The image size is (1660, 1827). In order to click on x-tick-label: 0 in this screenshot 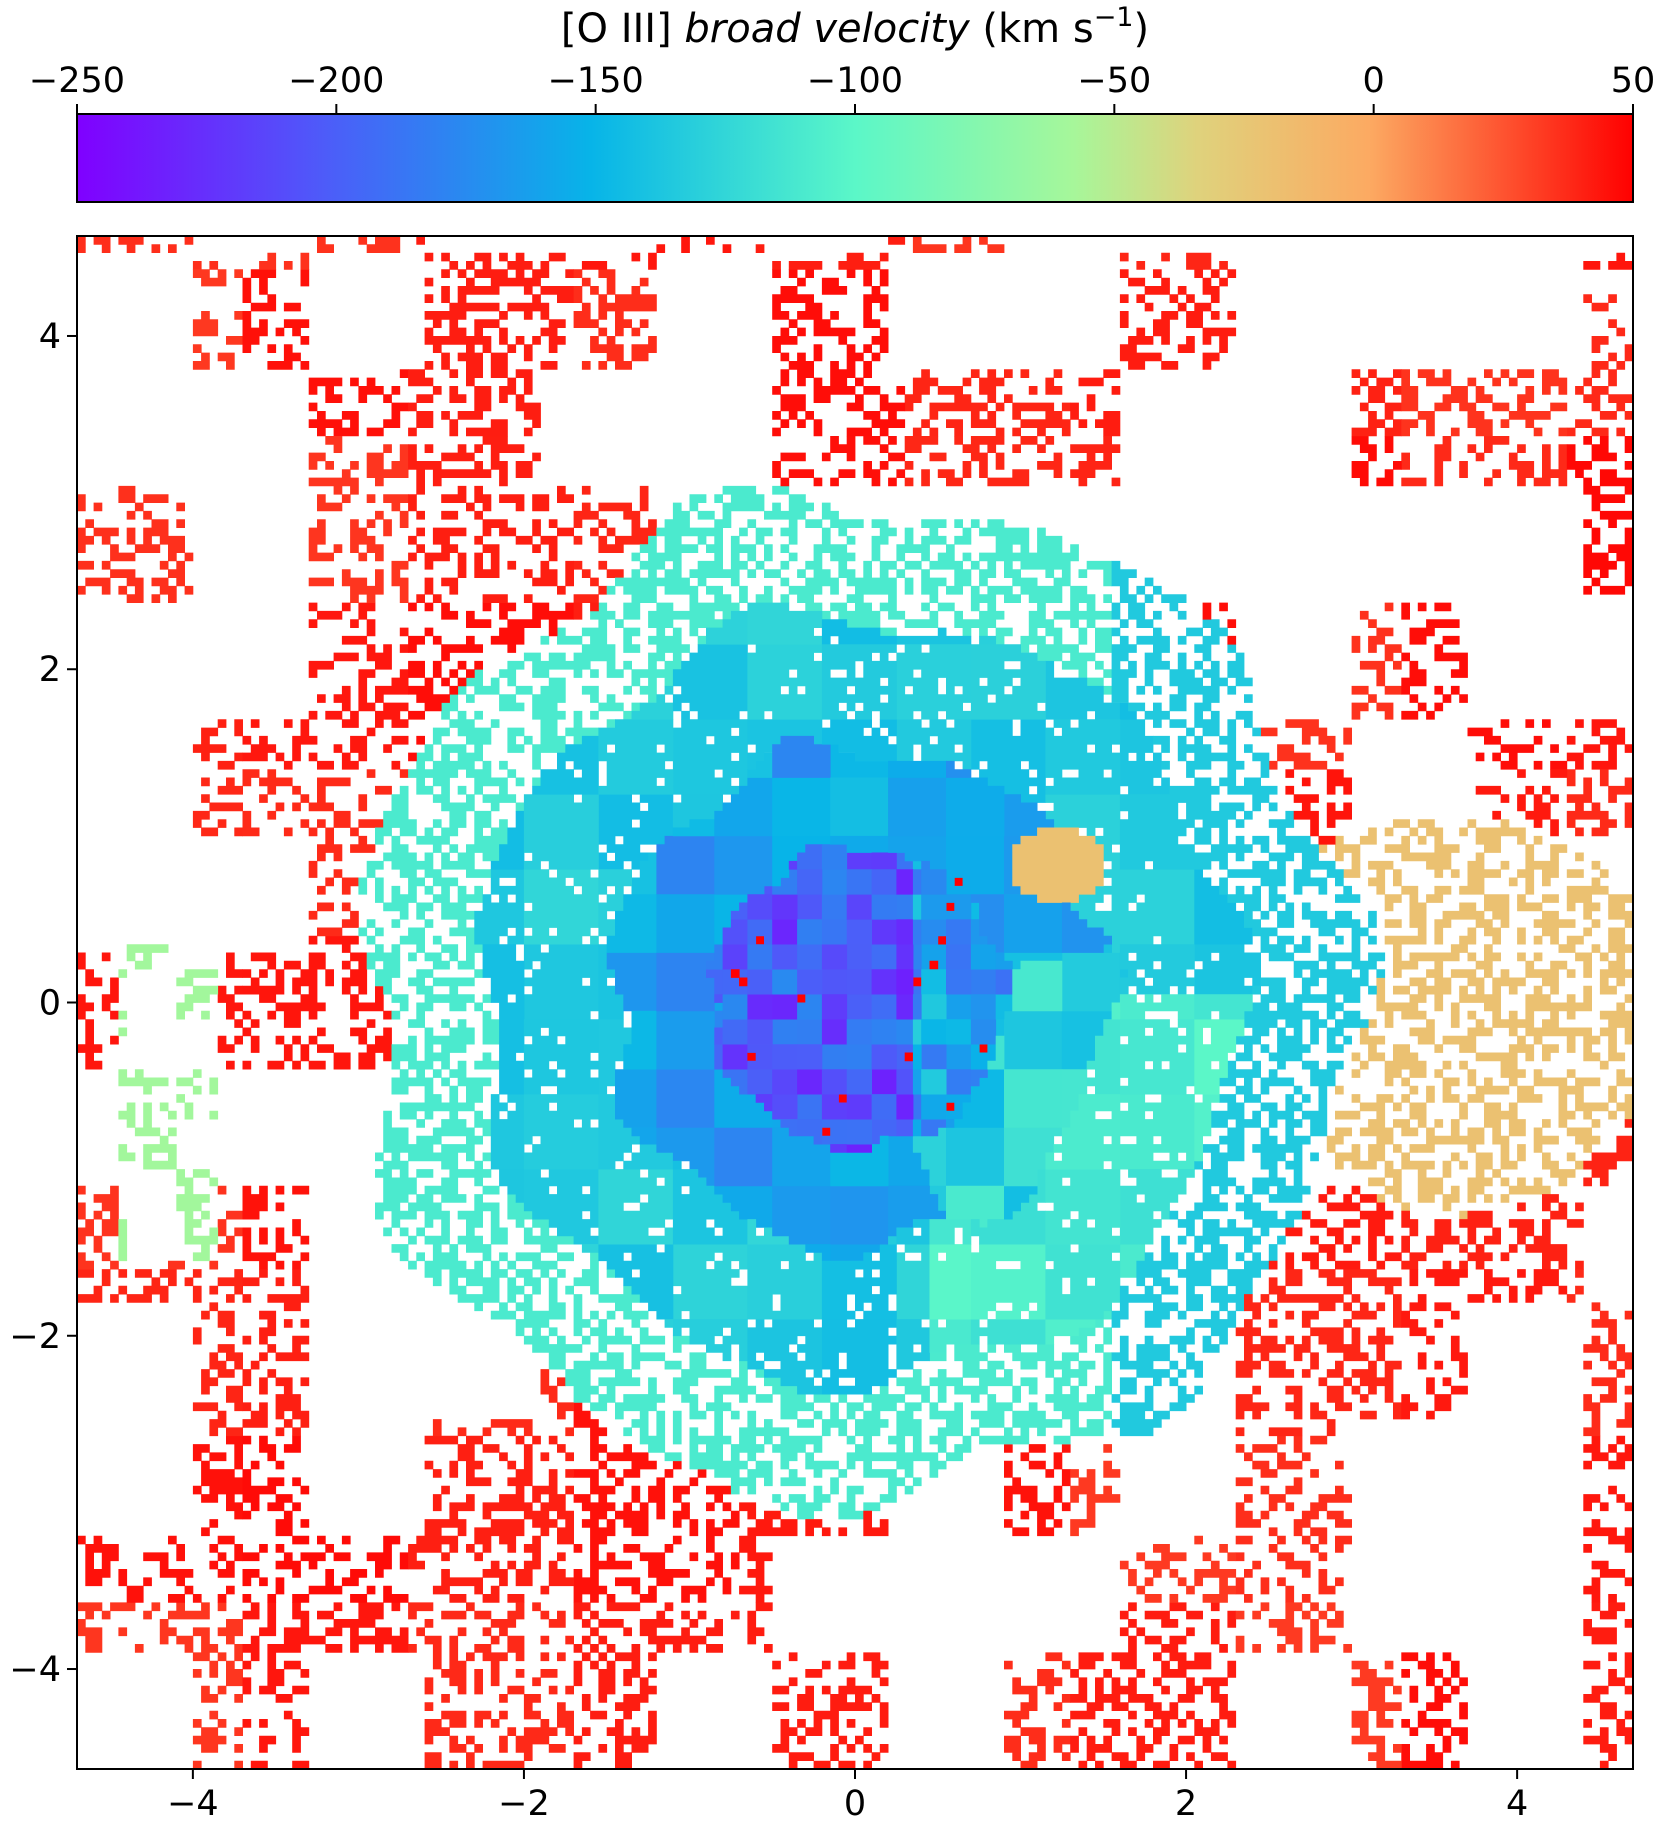, I will do `click(855, 1804)`.